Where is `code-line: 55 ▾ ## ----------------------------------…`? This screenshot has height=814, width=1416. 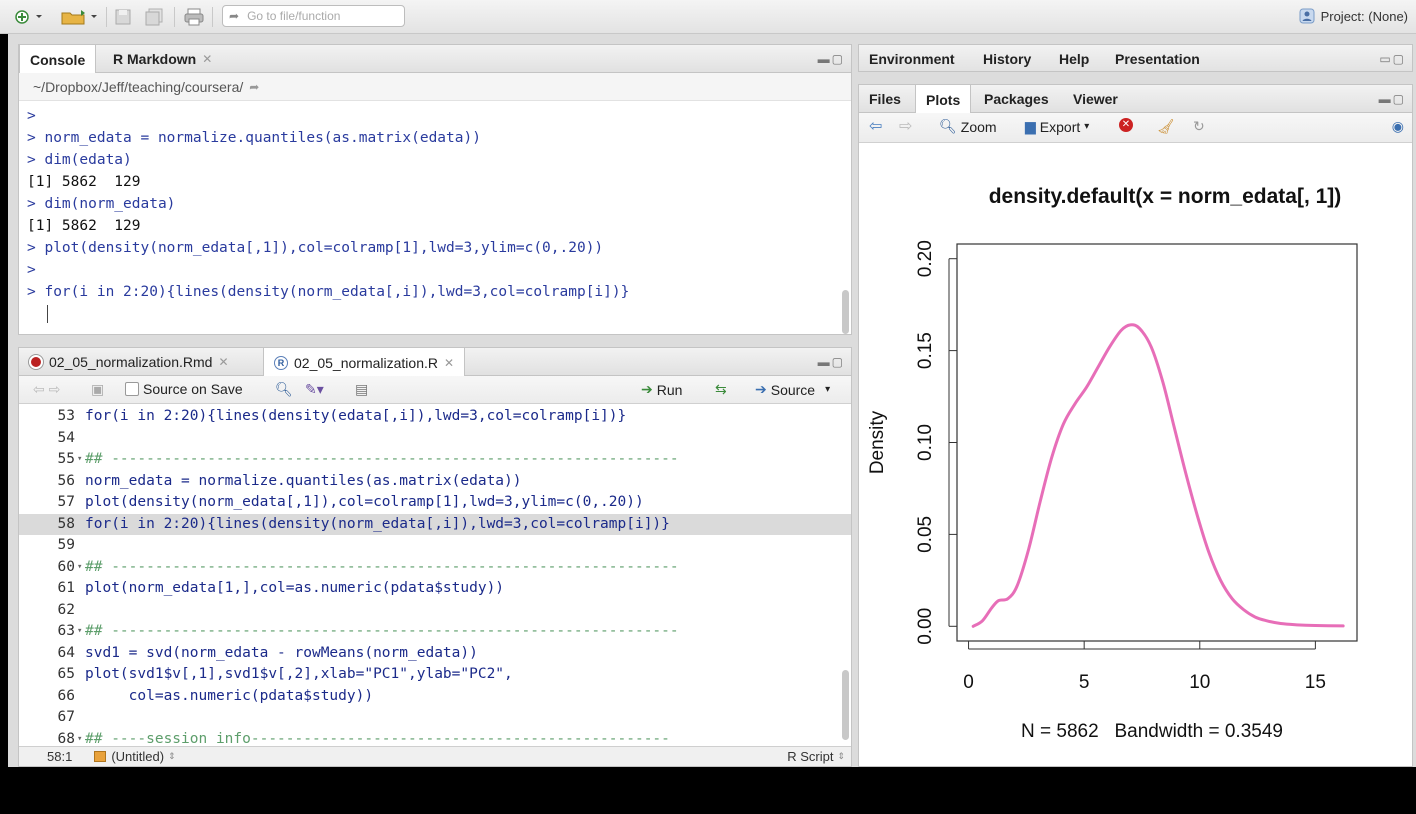
code-line: 55 ▾ ## ----------------------------------… is located at coordinates (435, 460).